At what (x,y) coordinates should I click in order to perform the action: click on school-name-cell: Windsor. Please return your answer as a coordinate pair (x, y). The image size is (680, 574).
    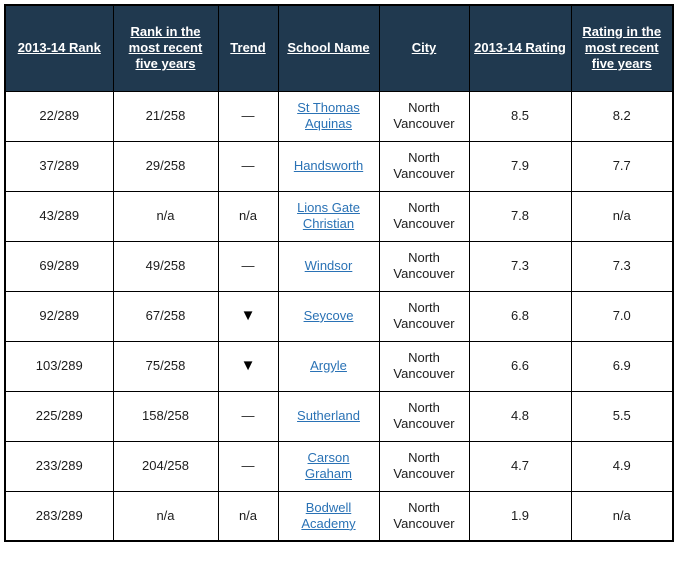
    Looking at the image, I should click on (328, 266).